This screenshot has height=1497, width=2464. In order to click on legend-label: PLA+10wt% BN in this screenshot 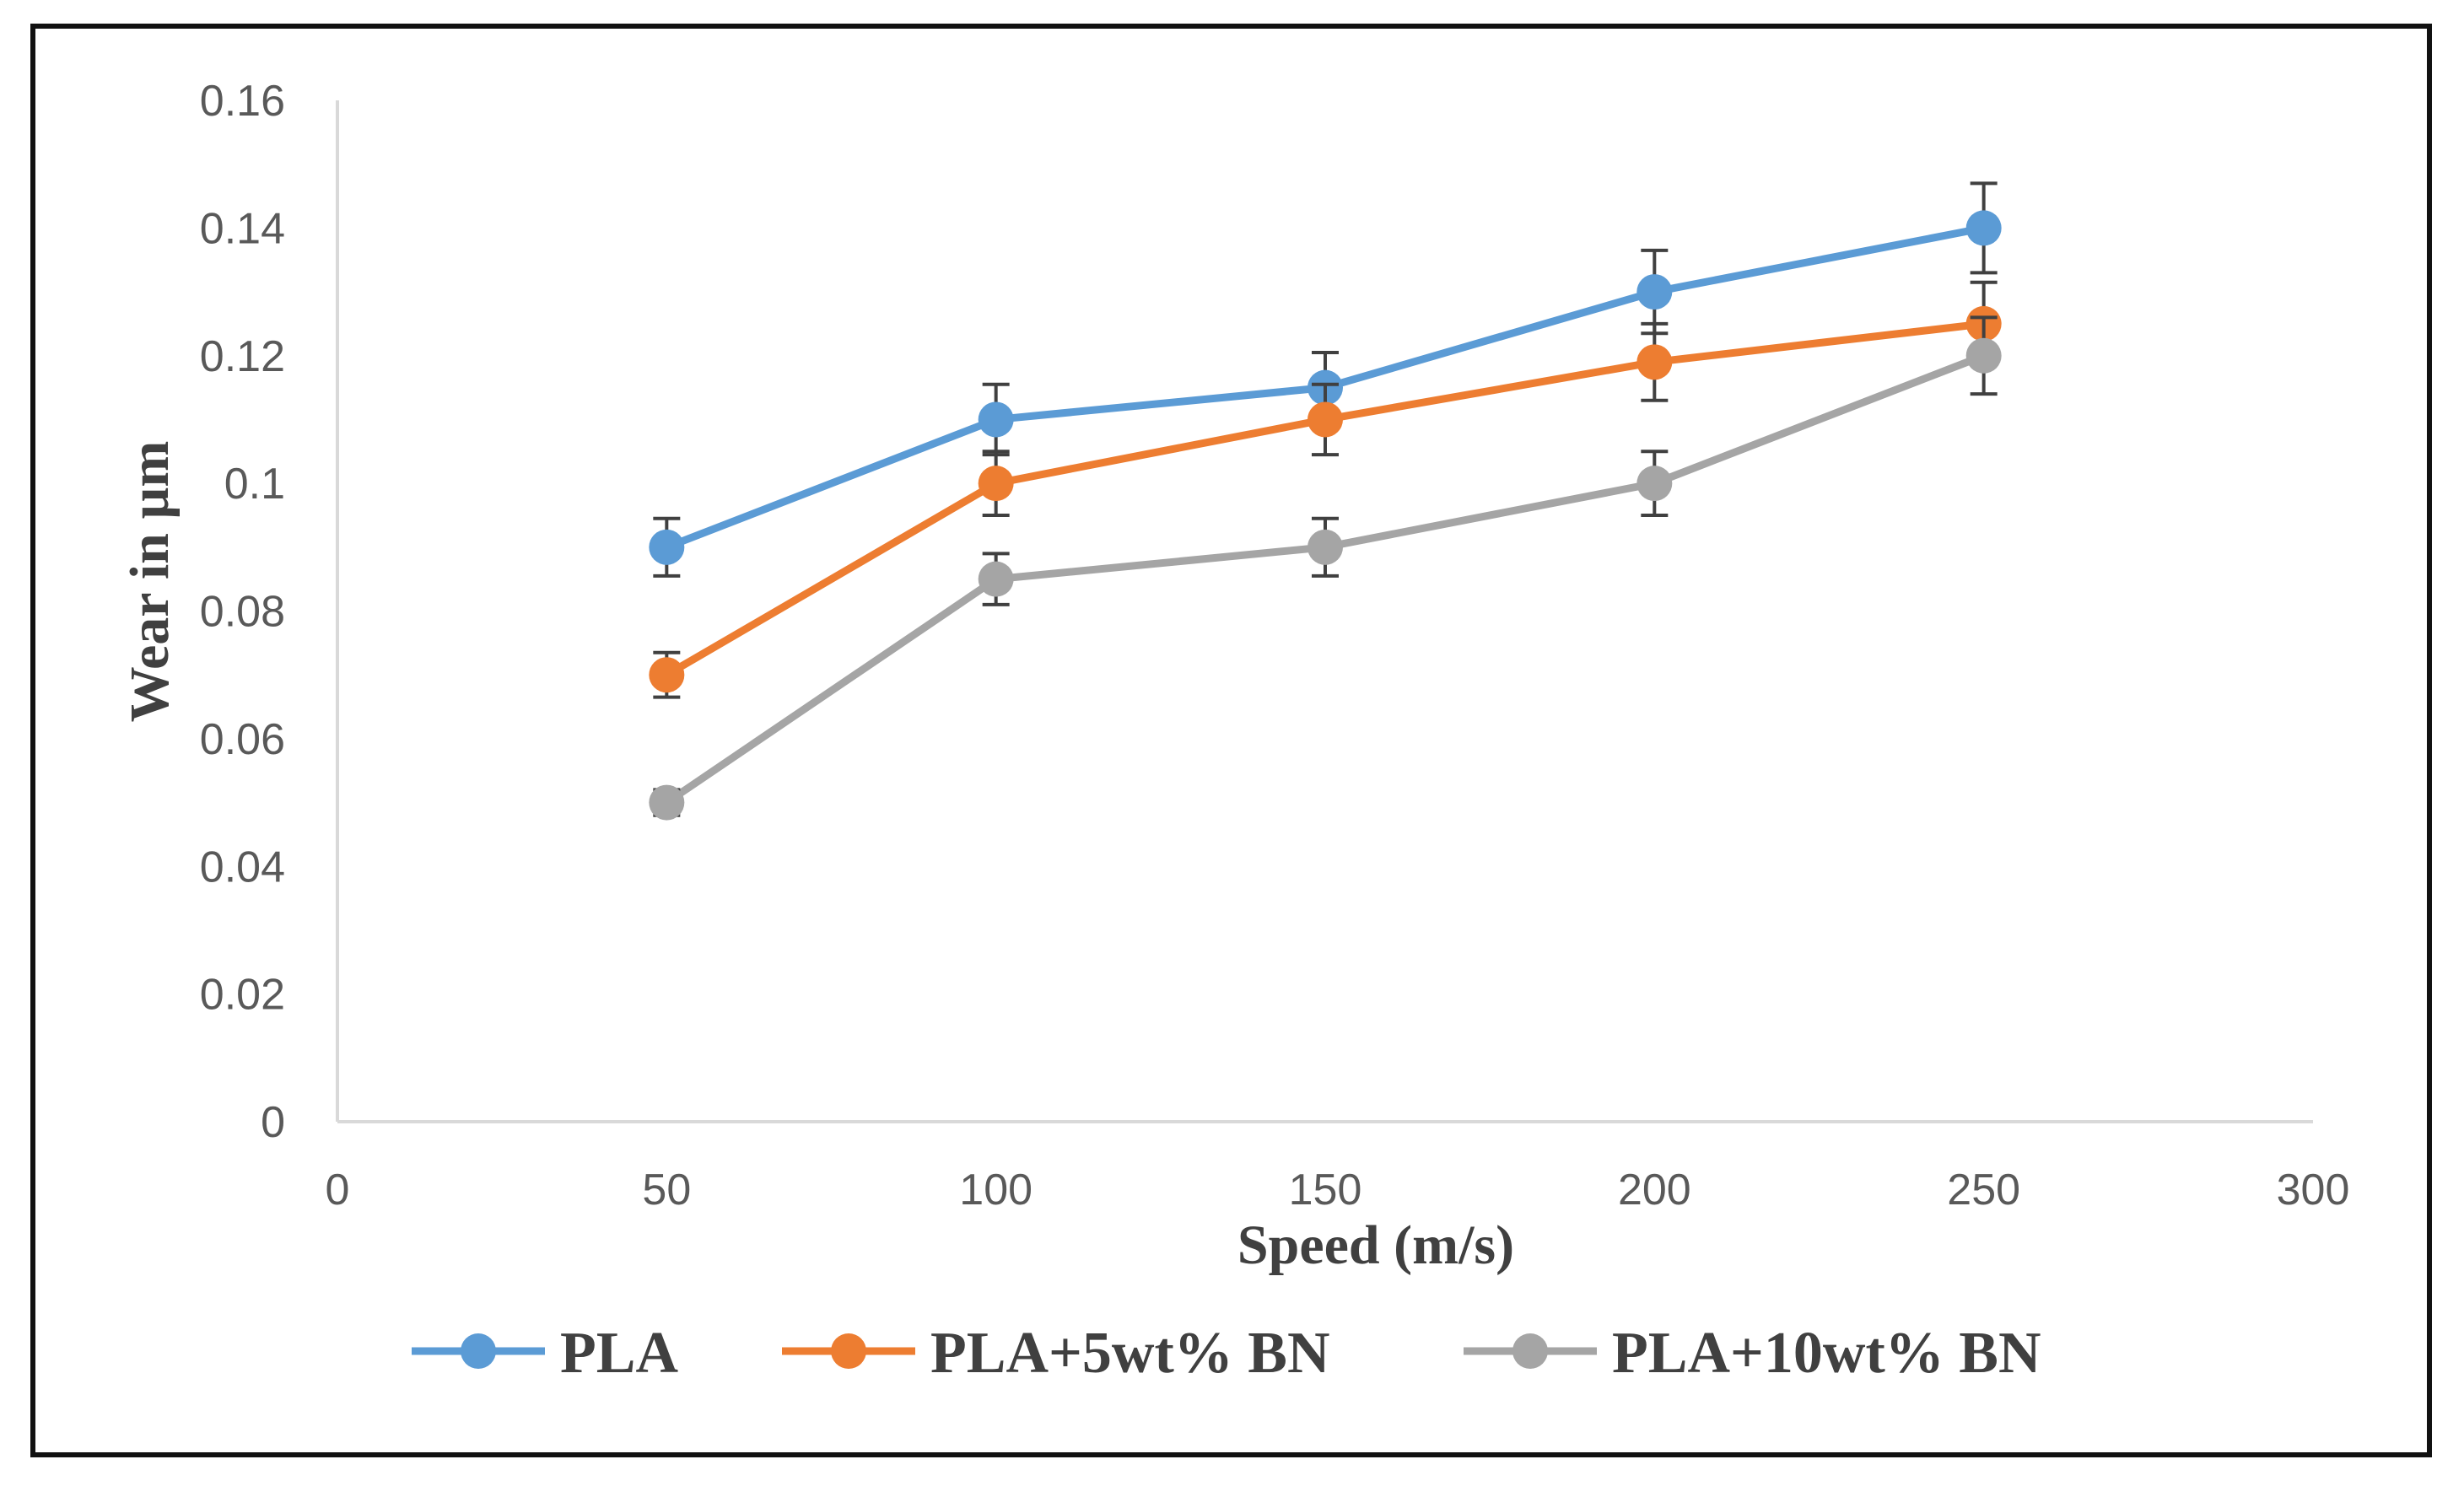, I will do `click(1827, 1354)`.